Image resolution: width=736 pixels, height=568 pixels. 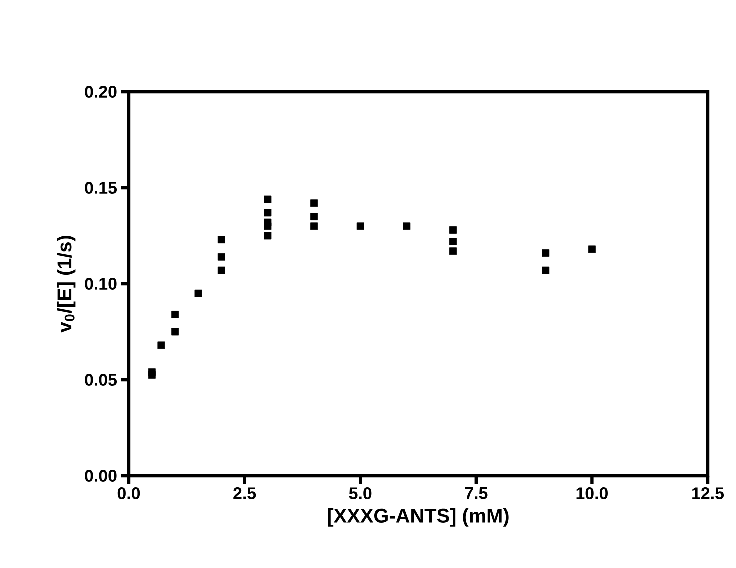 What do you see at coordinates (101, 188) in the screenshot?
I see `y-tick-label: 0.15` at bounding box center [101, 188].